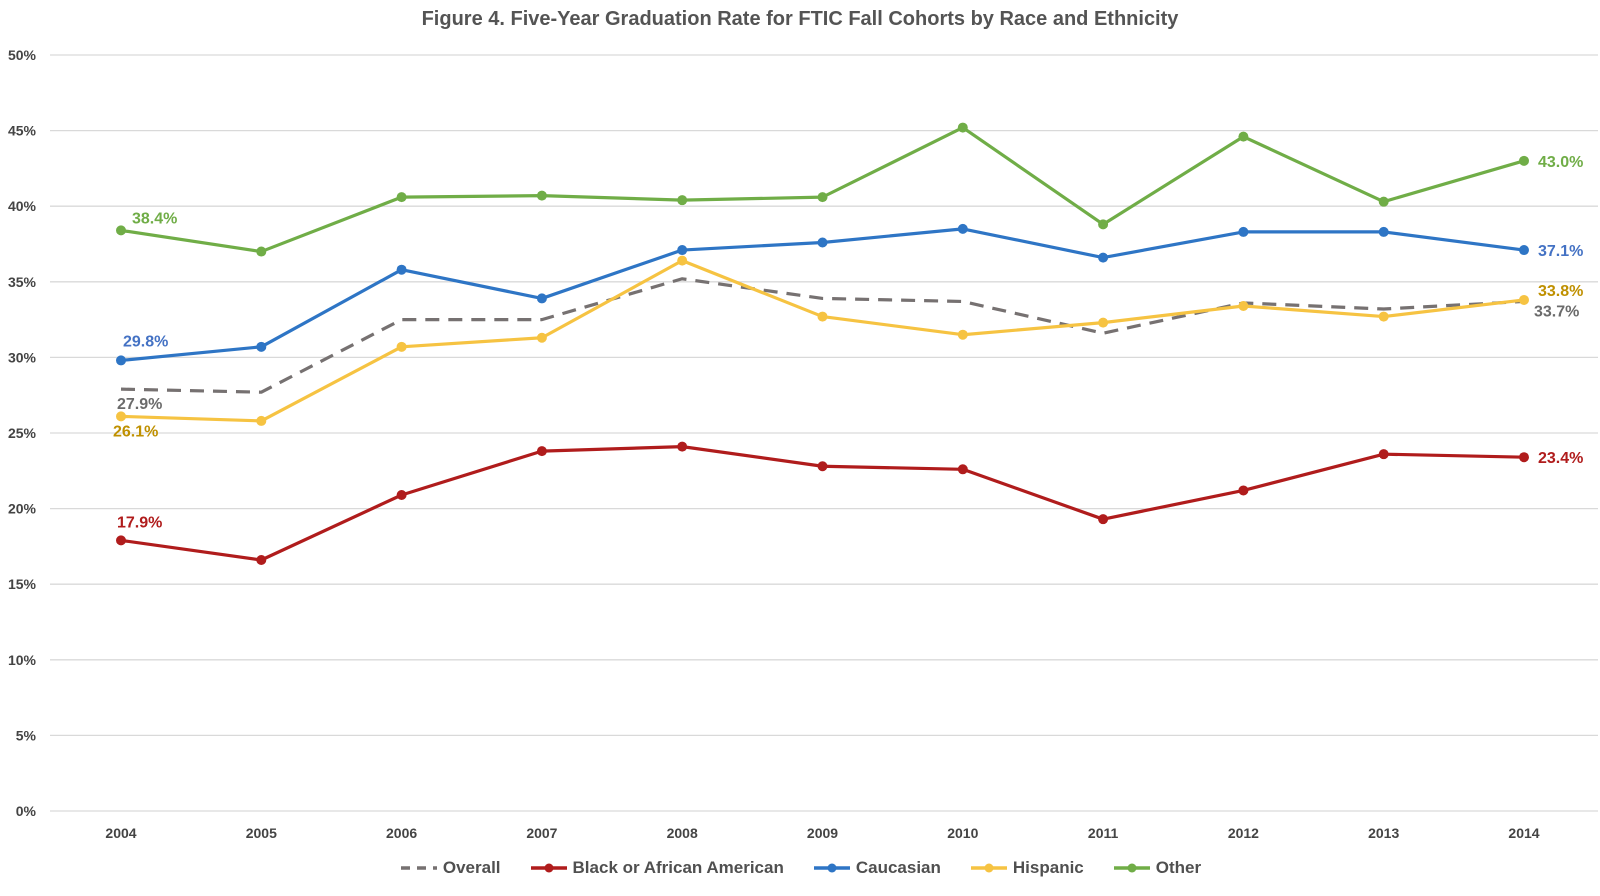  I want to click on data-label: 33.7%, so click(1556, 311).